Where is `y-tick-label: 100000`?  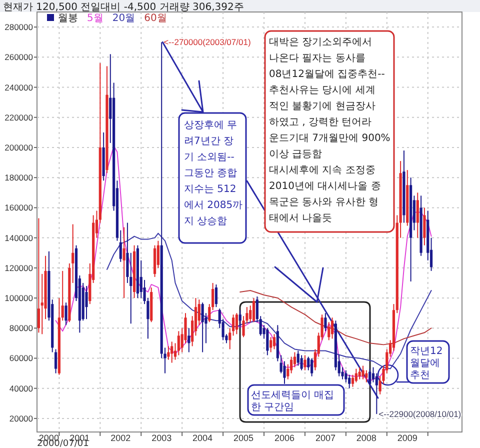 y-tick-label: 100000 is located at coordinates (19, 298).